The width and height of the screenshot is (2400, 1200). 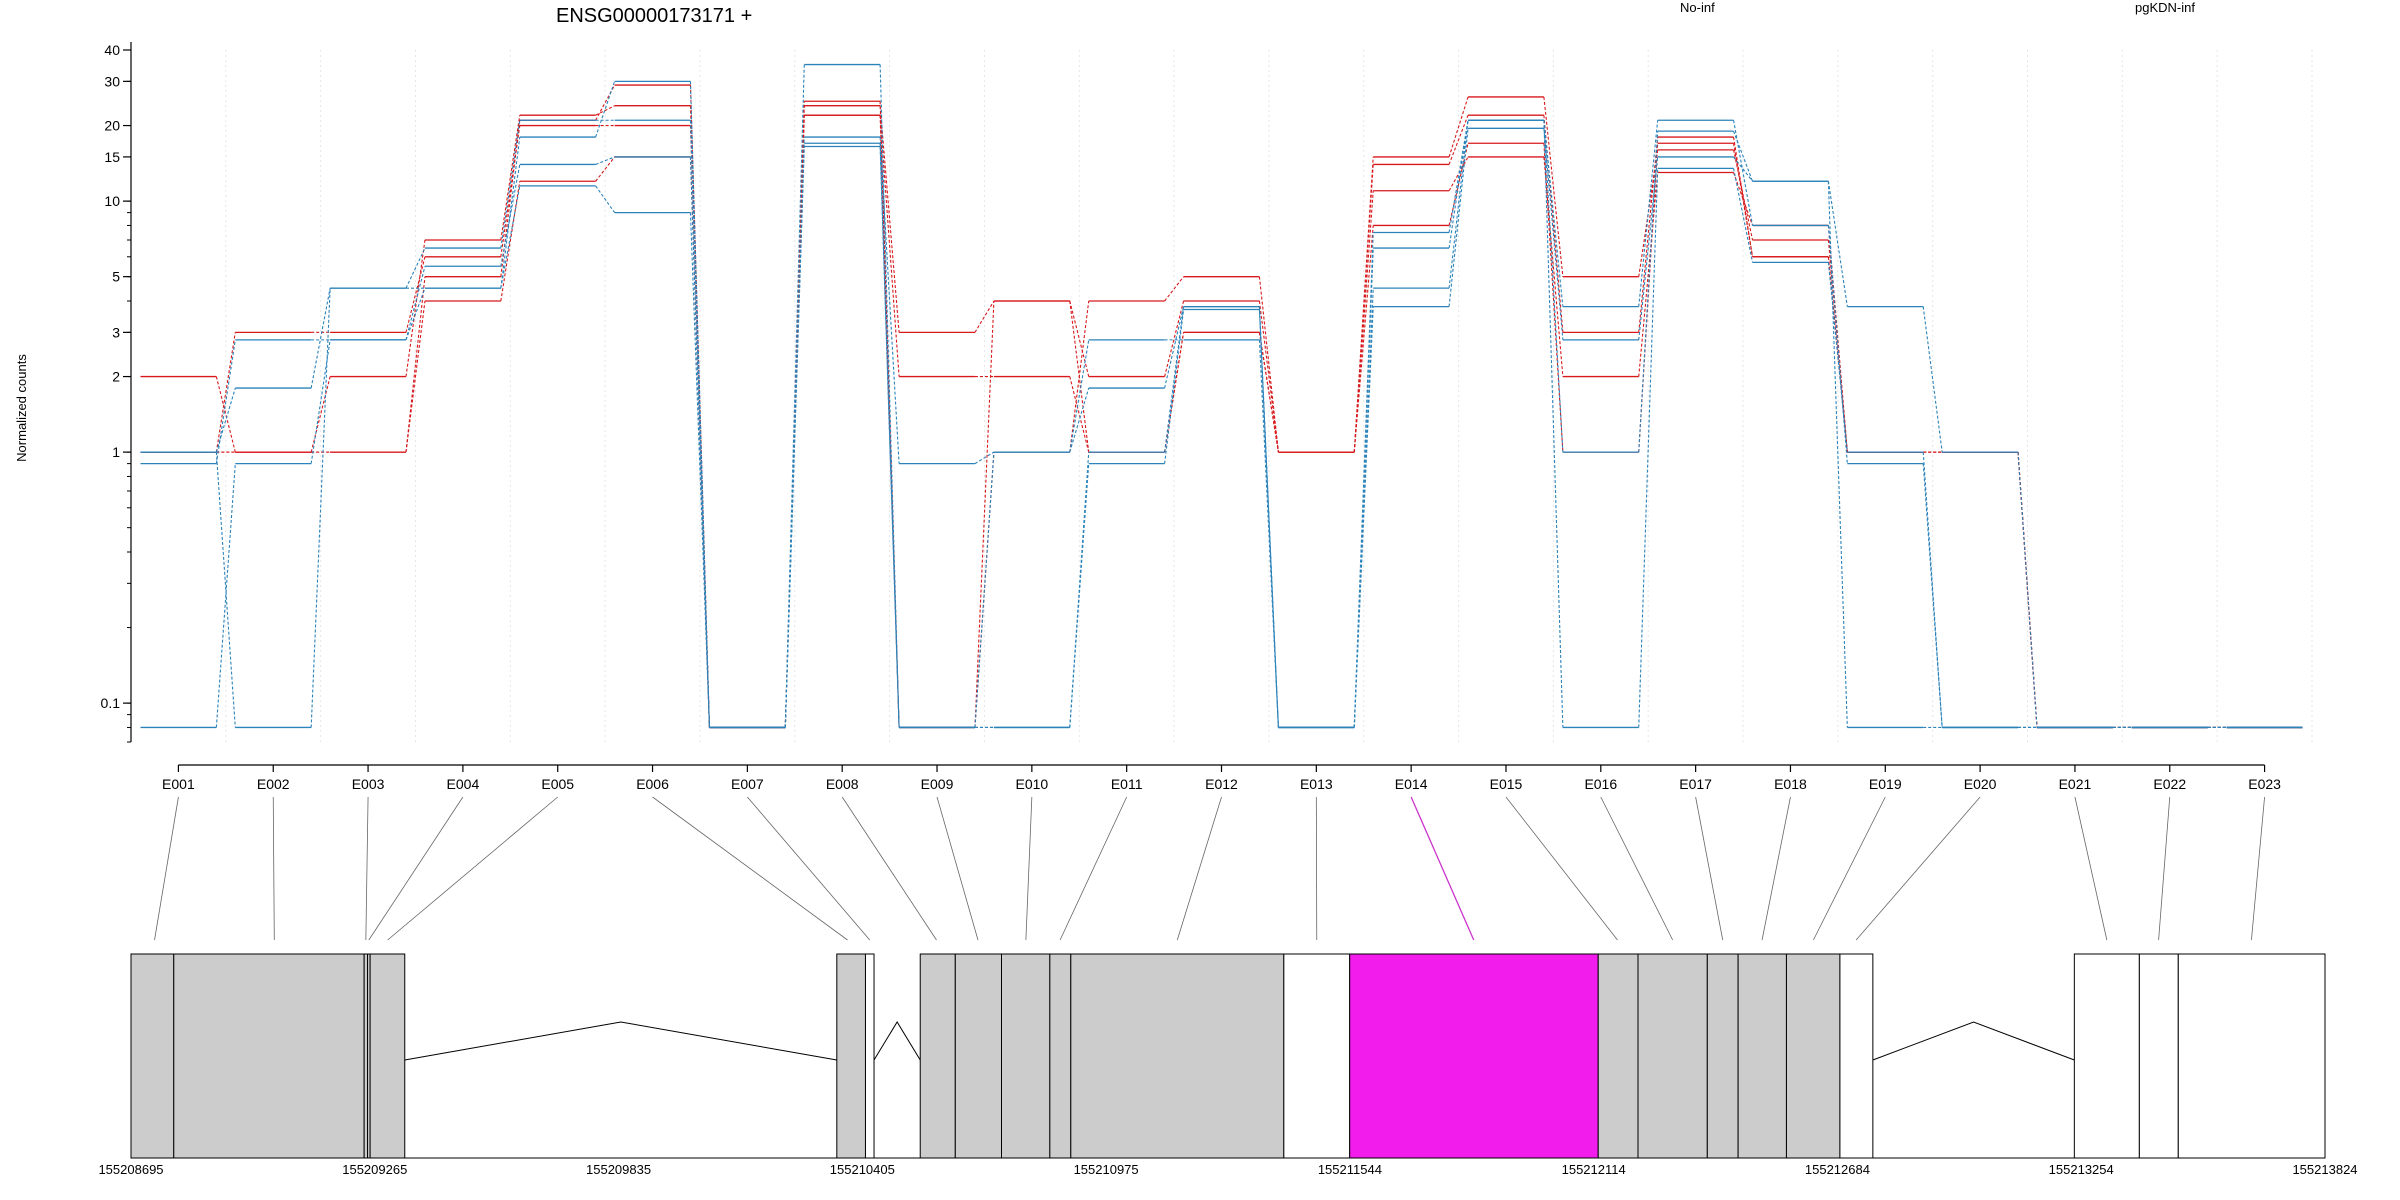 I want to click on x-tick-label: E013, so click(x=1316, y=784).